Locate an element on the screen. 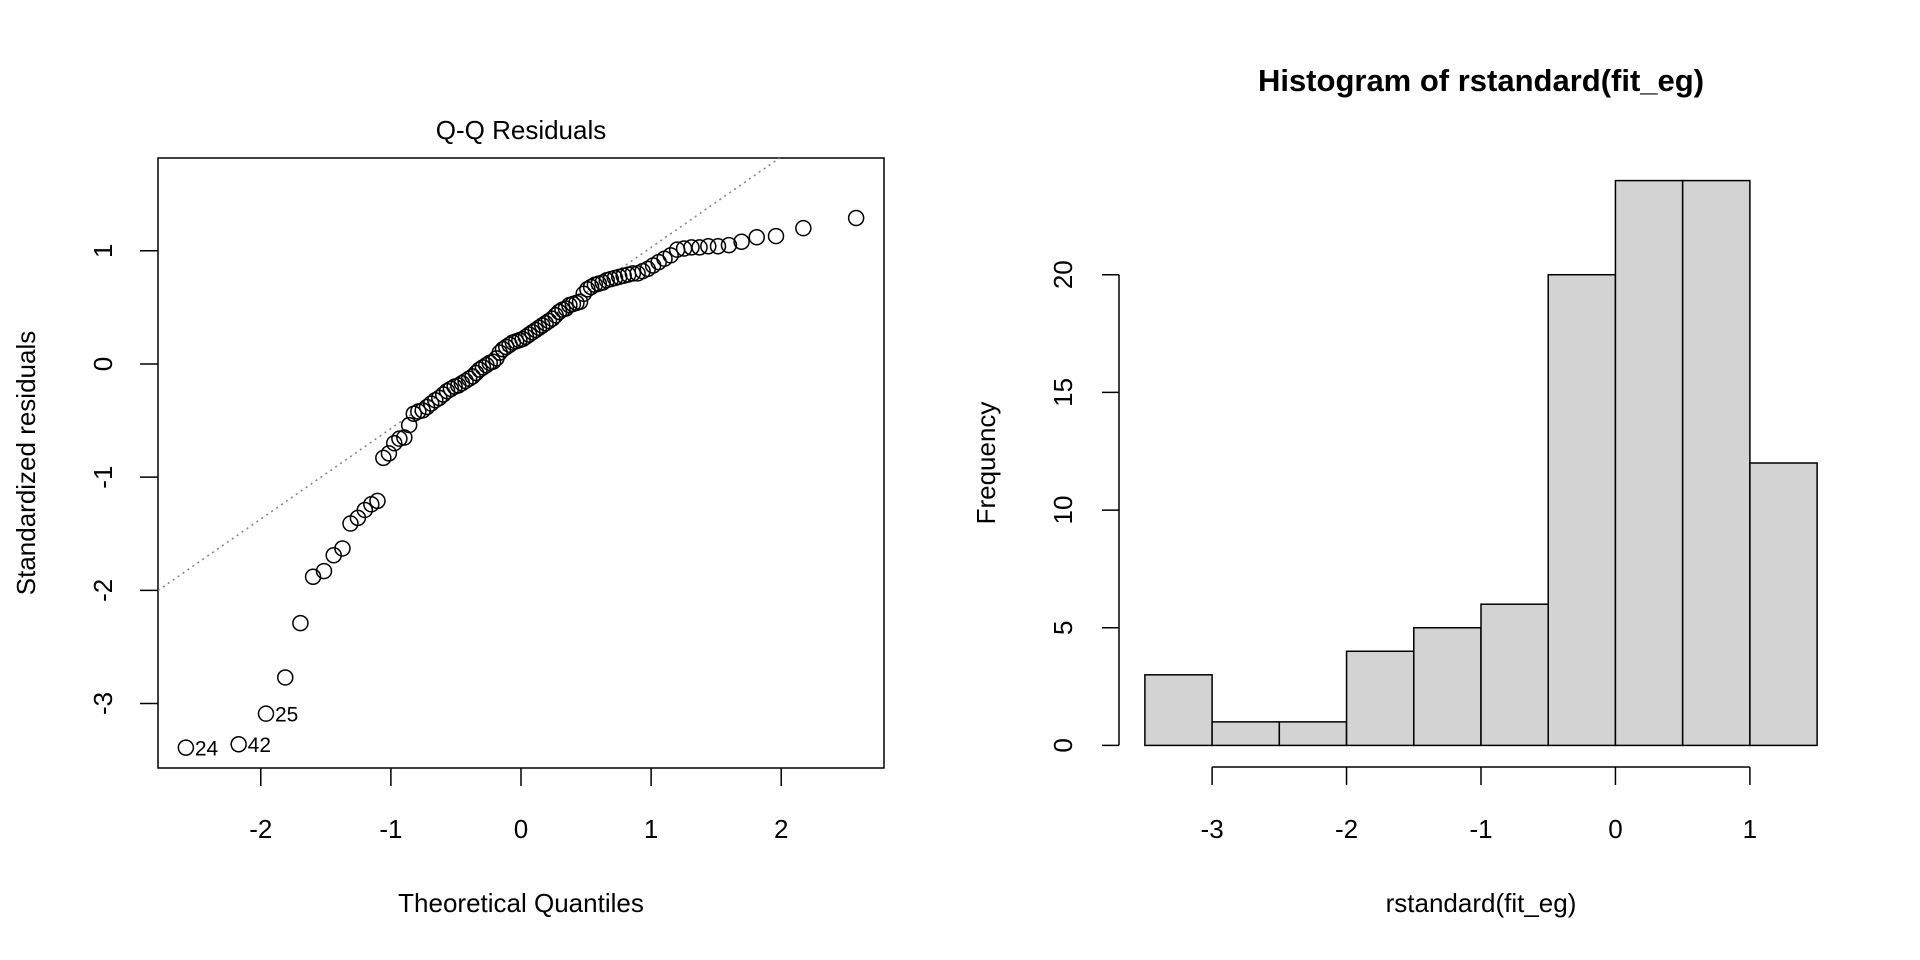  qq-point-label: 25 is located at coordinates (286, 715).